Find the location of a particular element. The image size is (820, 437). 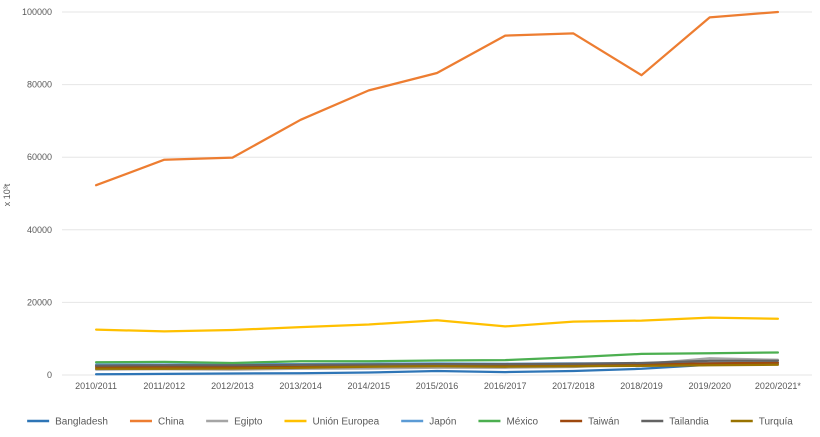

legend-item: Turquía is located at coordinates (762, 422).